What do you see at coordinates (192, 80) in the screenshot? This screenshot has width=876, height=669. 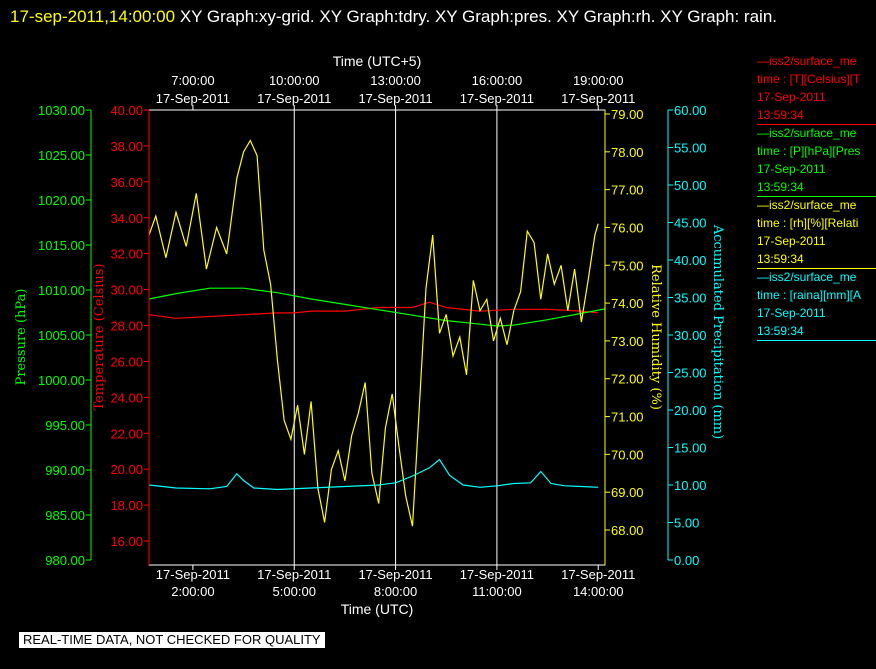 I see `top-tick-time: 7:00:00` at bounding box center [192, 80].